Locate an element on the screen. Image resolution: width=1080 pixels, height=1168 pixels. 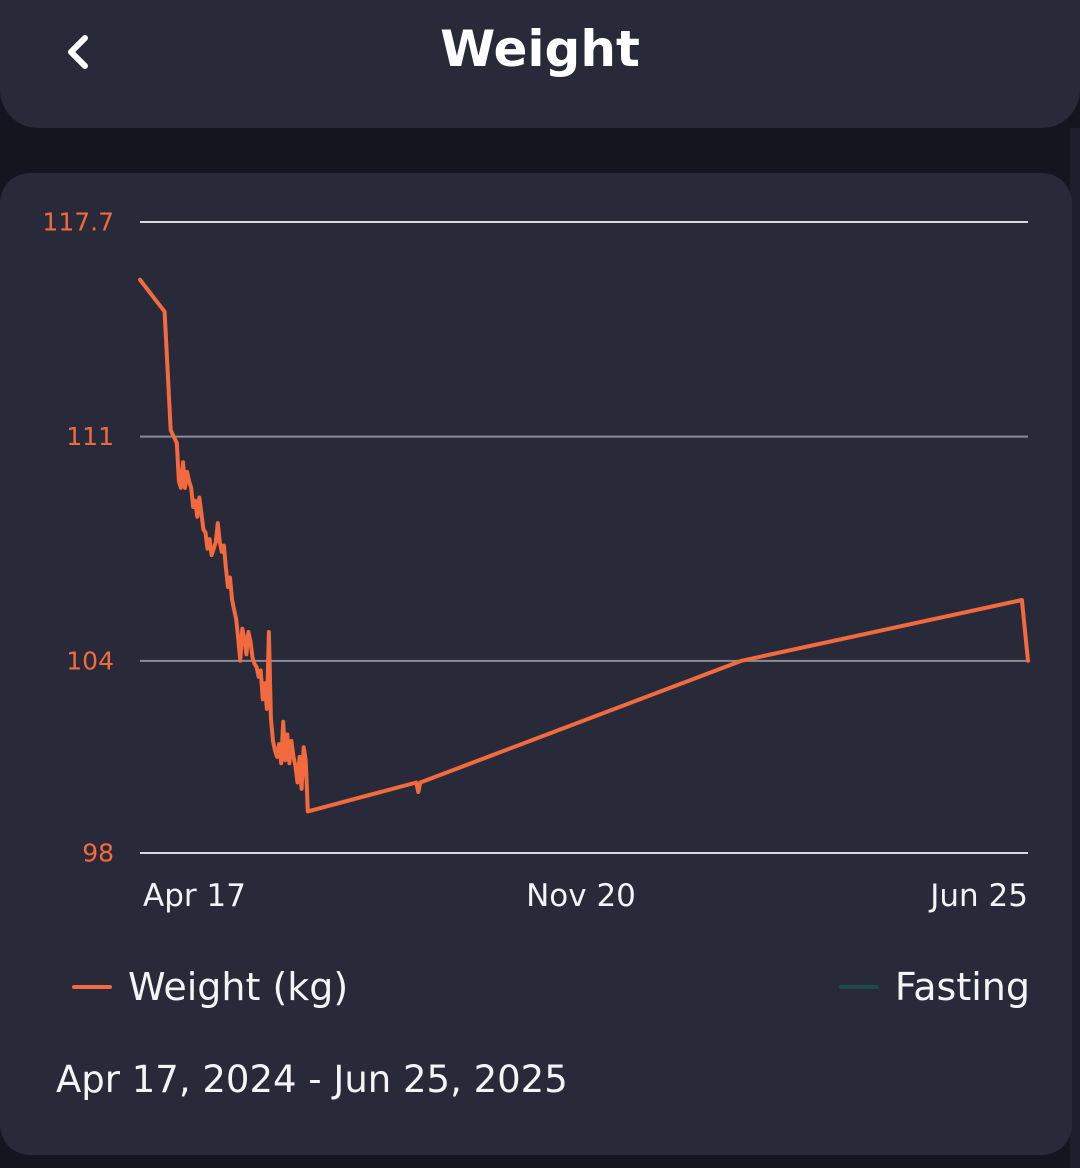
x-tick-label: Apr 17 is located at coordinates (194, 896).